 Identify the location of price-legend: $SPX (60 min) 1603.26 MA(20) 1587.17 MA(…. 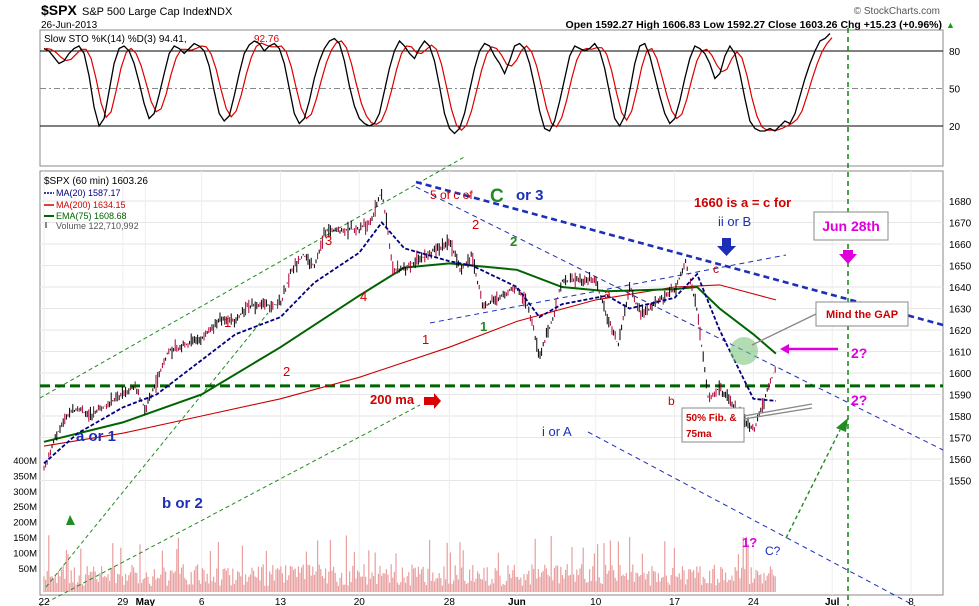
(96, 203).